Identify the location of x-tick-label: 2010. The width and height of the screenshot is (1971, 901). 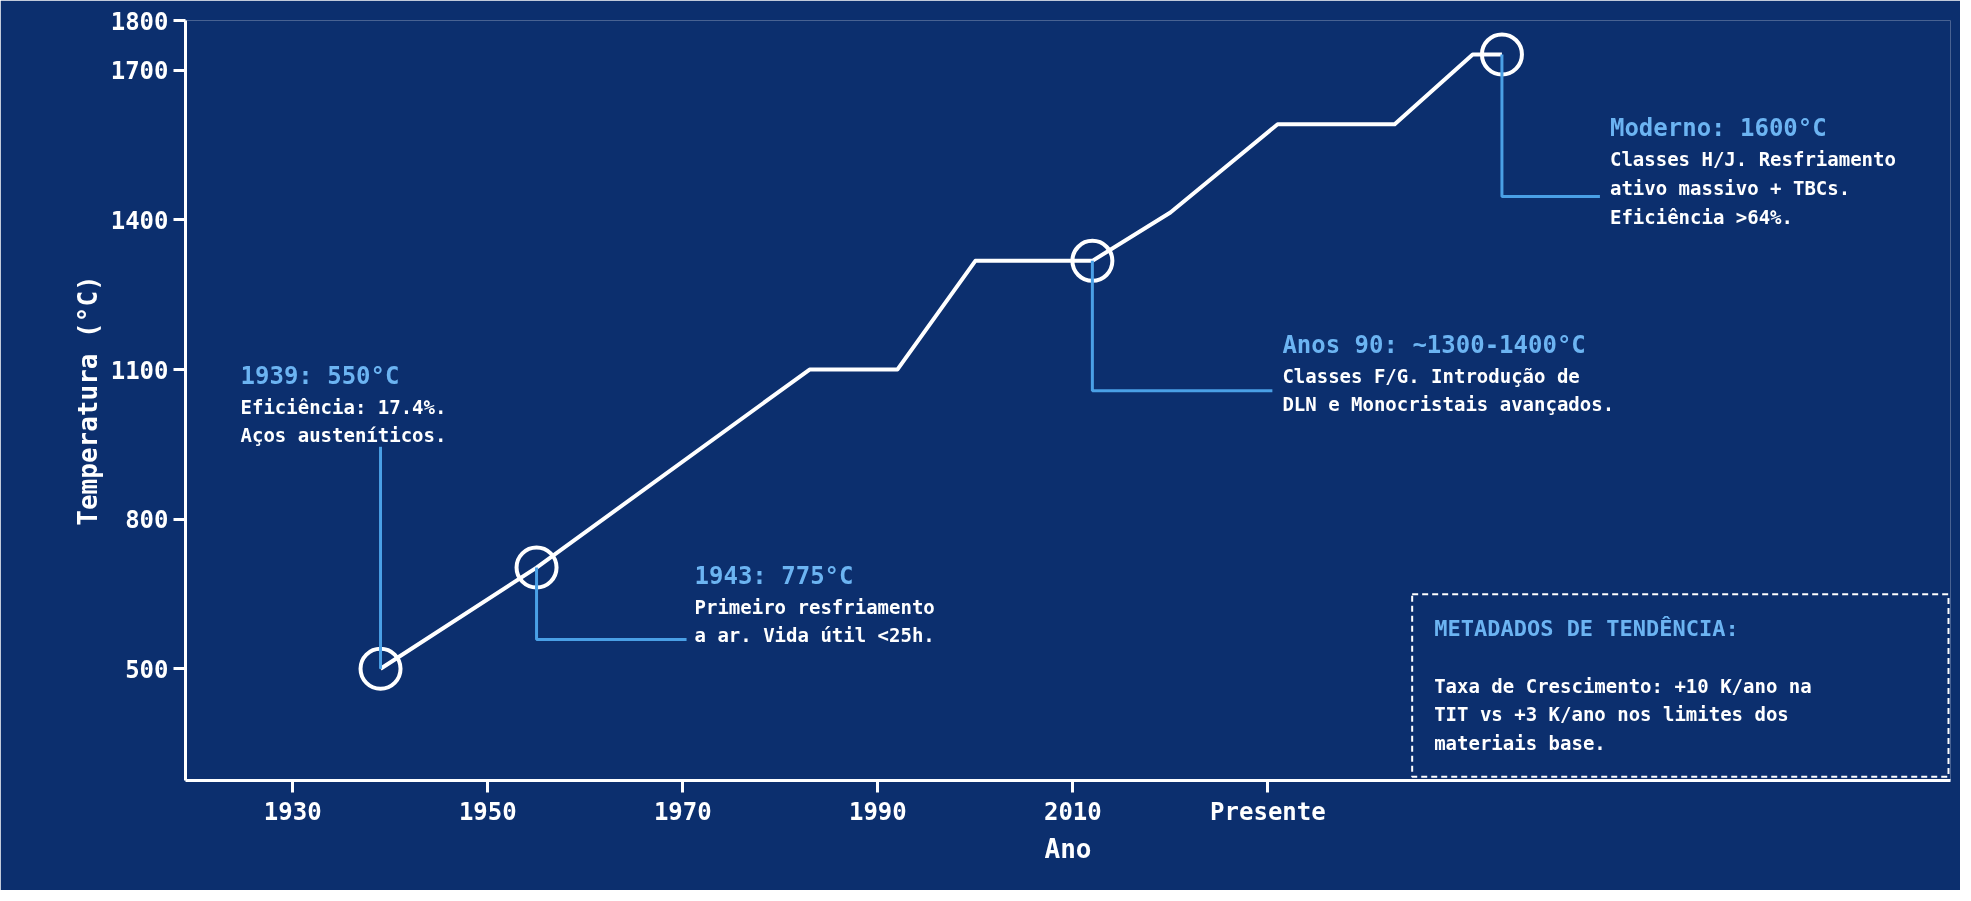
(1072, 811).